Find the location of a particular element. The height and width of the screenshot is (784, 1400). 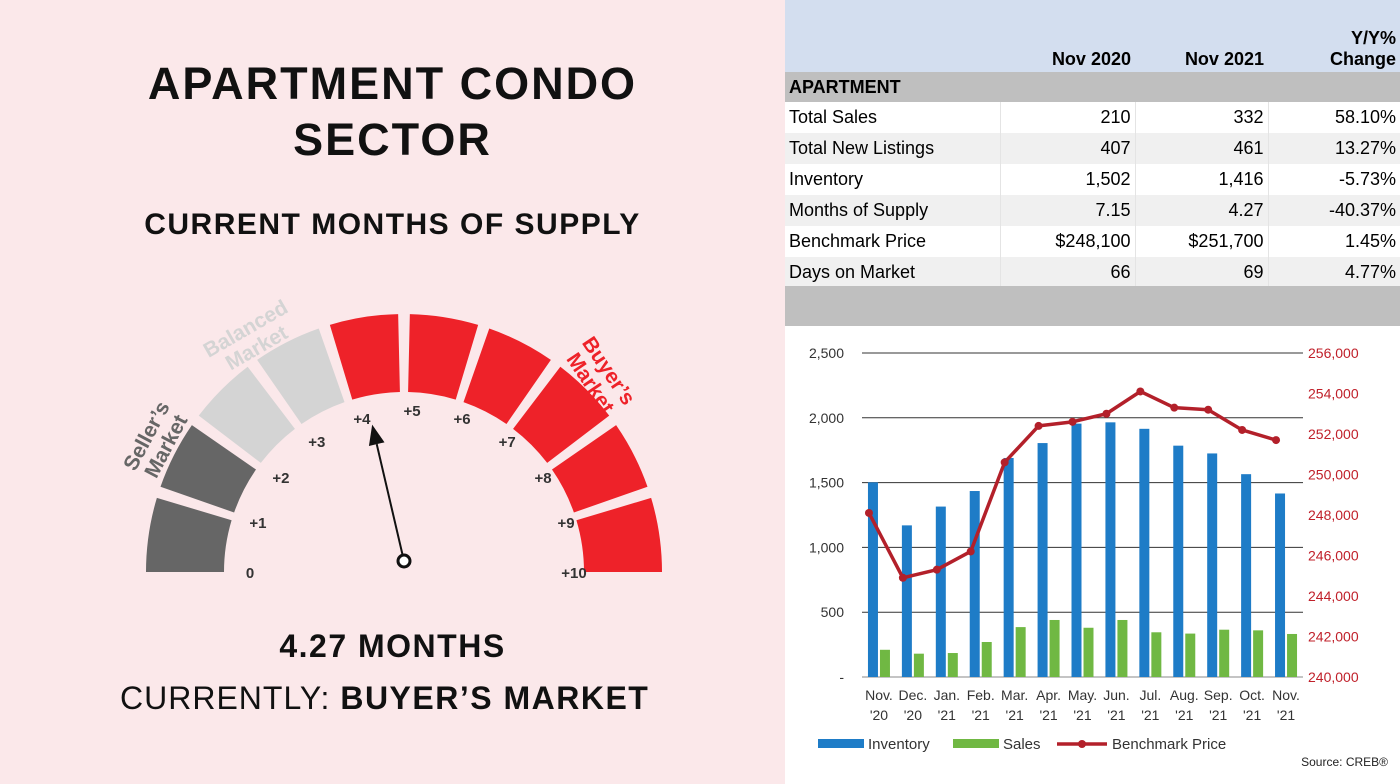

x-tick-label: Dec. '20 is located at coordinates (912, 705).